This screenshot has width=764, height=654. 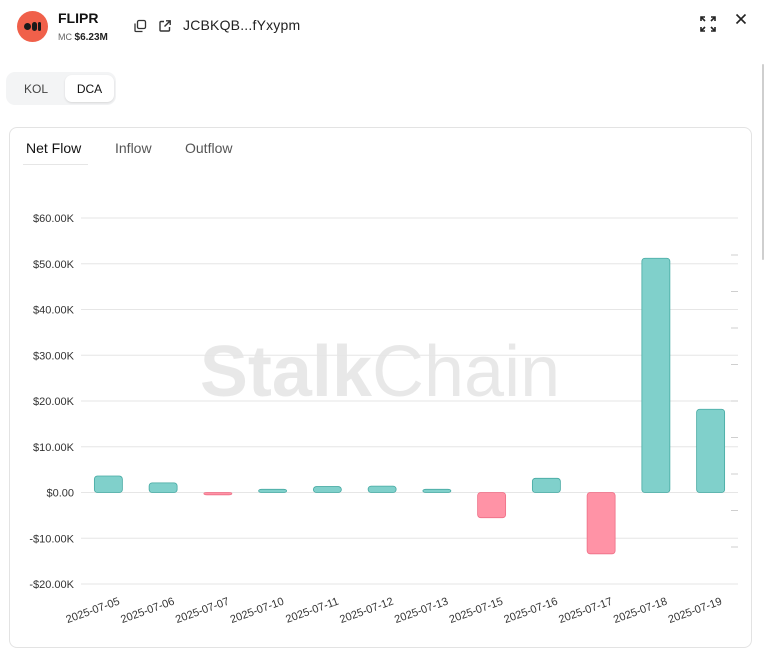 What do you see at coordinates (209, 148) in the screenshot?
I see `tab-outflow: Outflow` at bounding box center [209, 148].